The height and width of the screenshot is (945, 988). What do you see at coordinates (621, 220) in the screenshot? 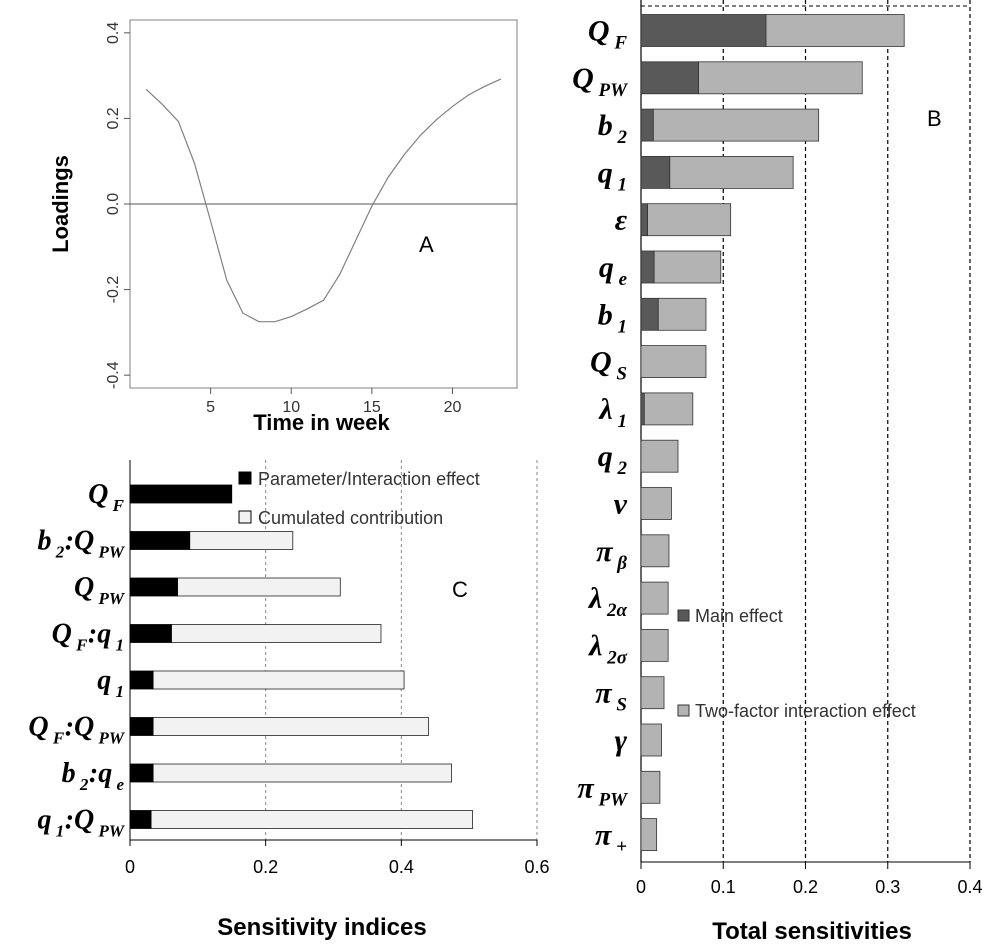
I see `parameter-label: ε` at bounding box center [621, 220].